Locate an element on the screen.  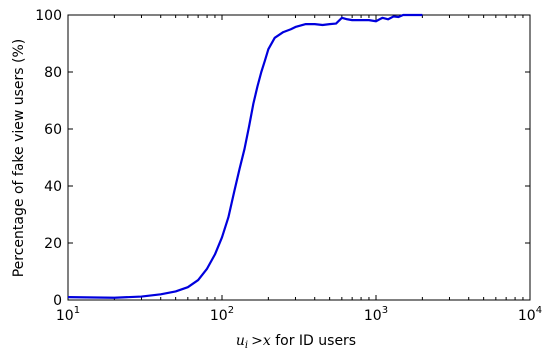
y-tick-label: 20 is located at coordinates (53, 244).